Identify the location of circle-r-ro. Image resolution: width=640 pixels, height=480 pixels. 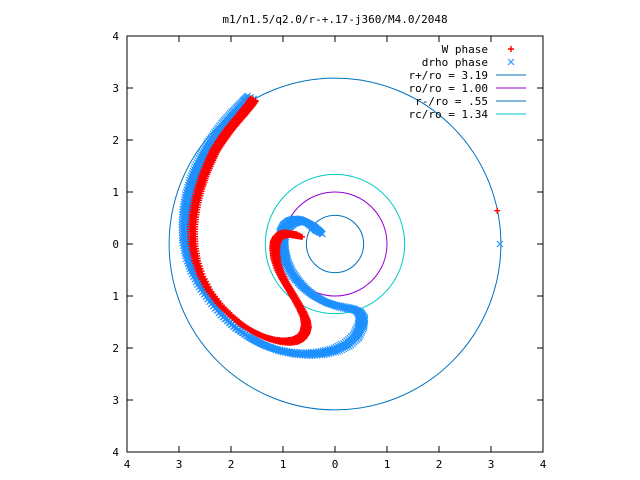
(335, 244).